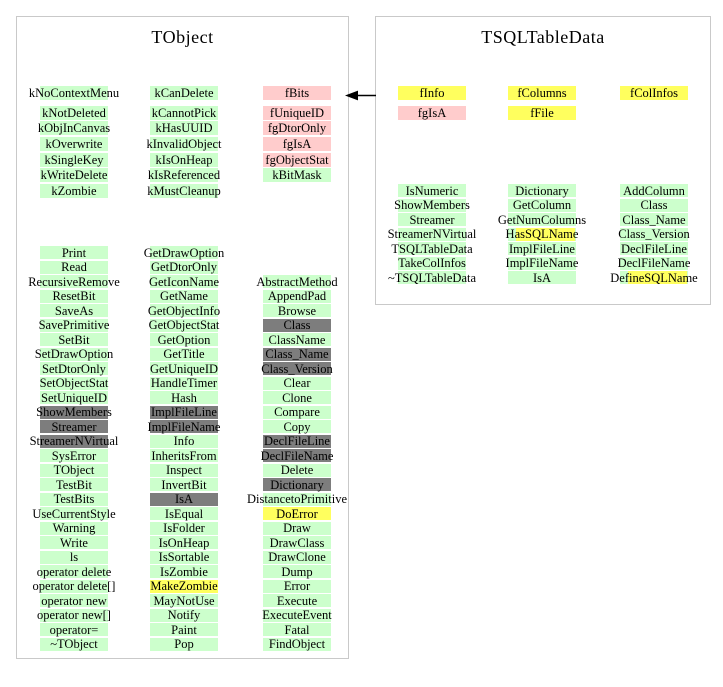 This screenshot has width=723, height=687. What do you see at coordinates (74, 281) in the screenshot?
I see `method-item: RecursiveRemove` at bounding box center [74, 281].